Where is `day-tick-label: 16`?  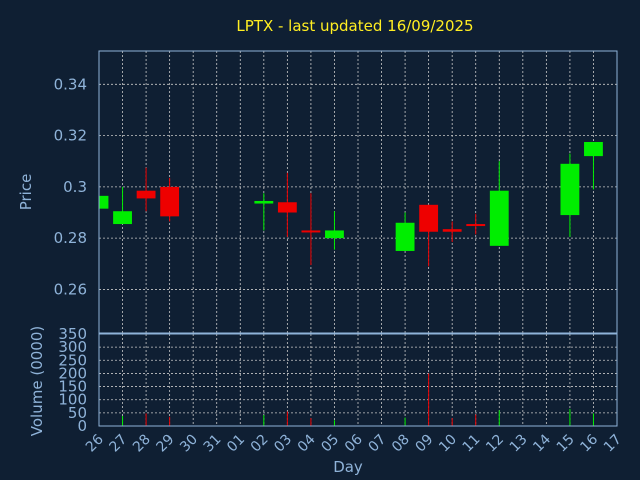 day-tick-label: 16 is located at coordinates (589, 443).